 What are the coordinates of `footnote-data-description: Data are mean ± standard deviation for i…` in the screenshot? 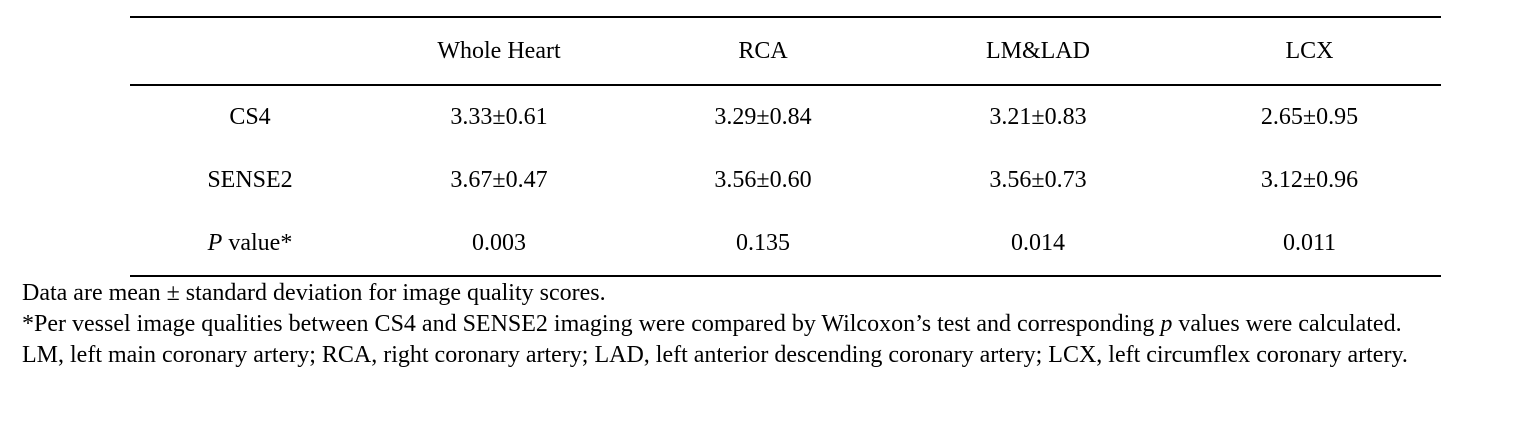 It's located at (314, 293).